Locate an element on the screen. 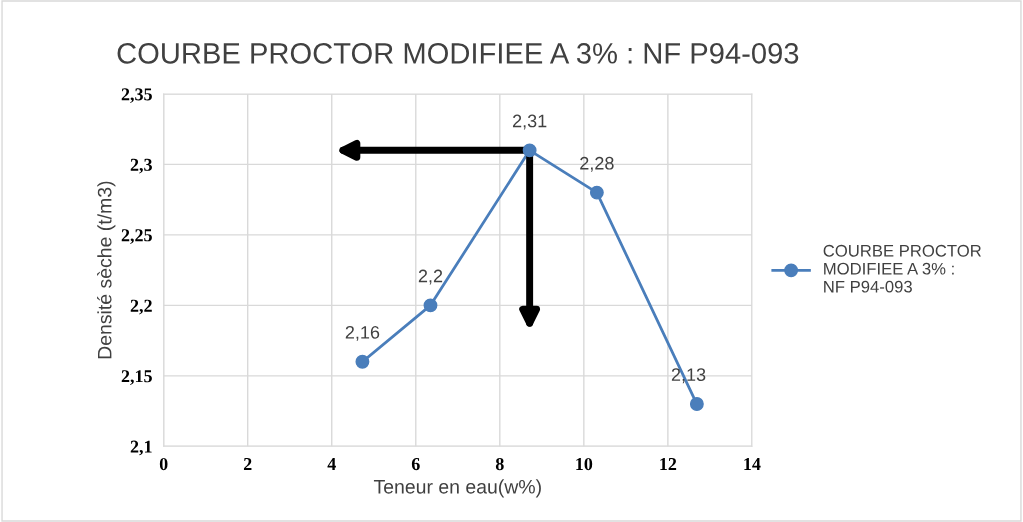  text: 2,2 is located at coordinates (430, 277).